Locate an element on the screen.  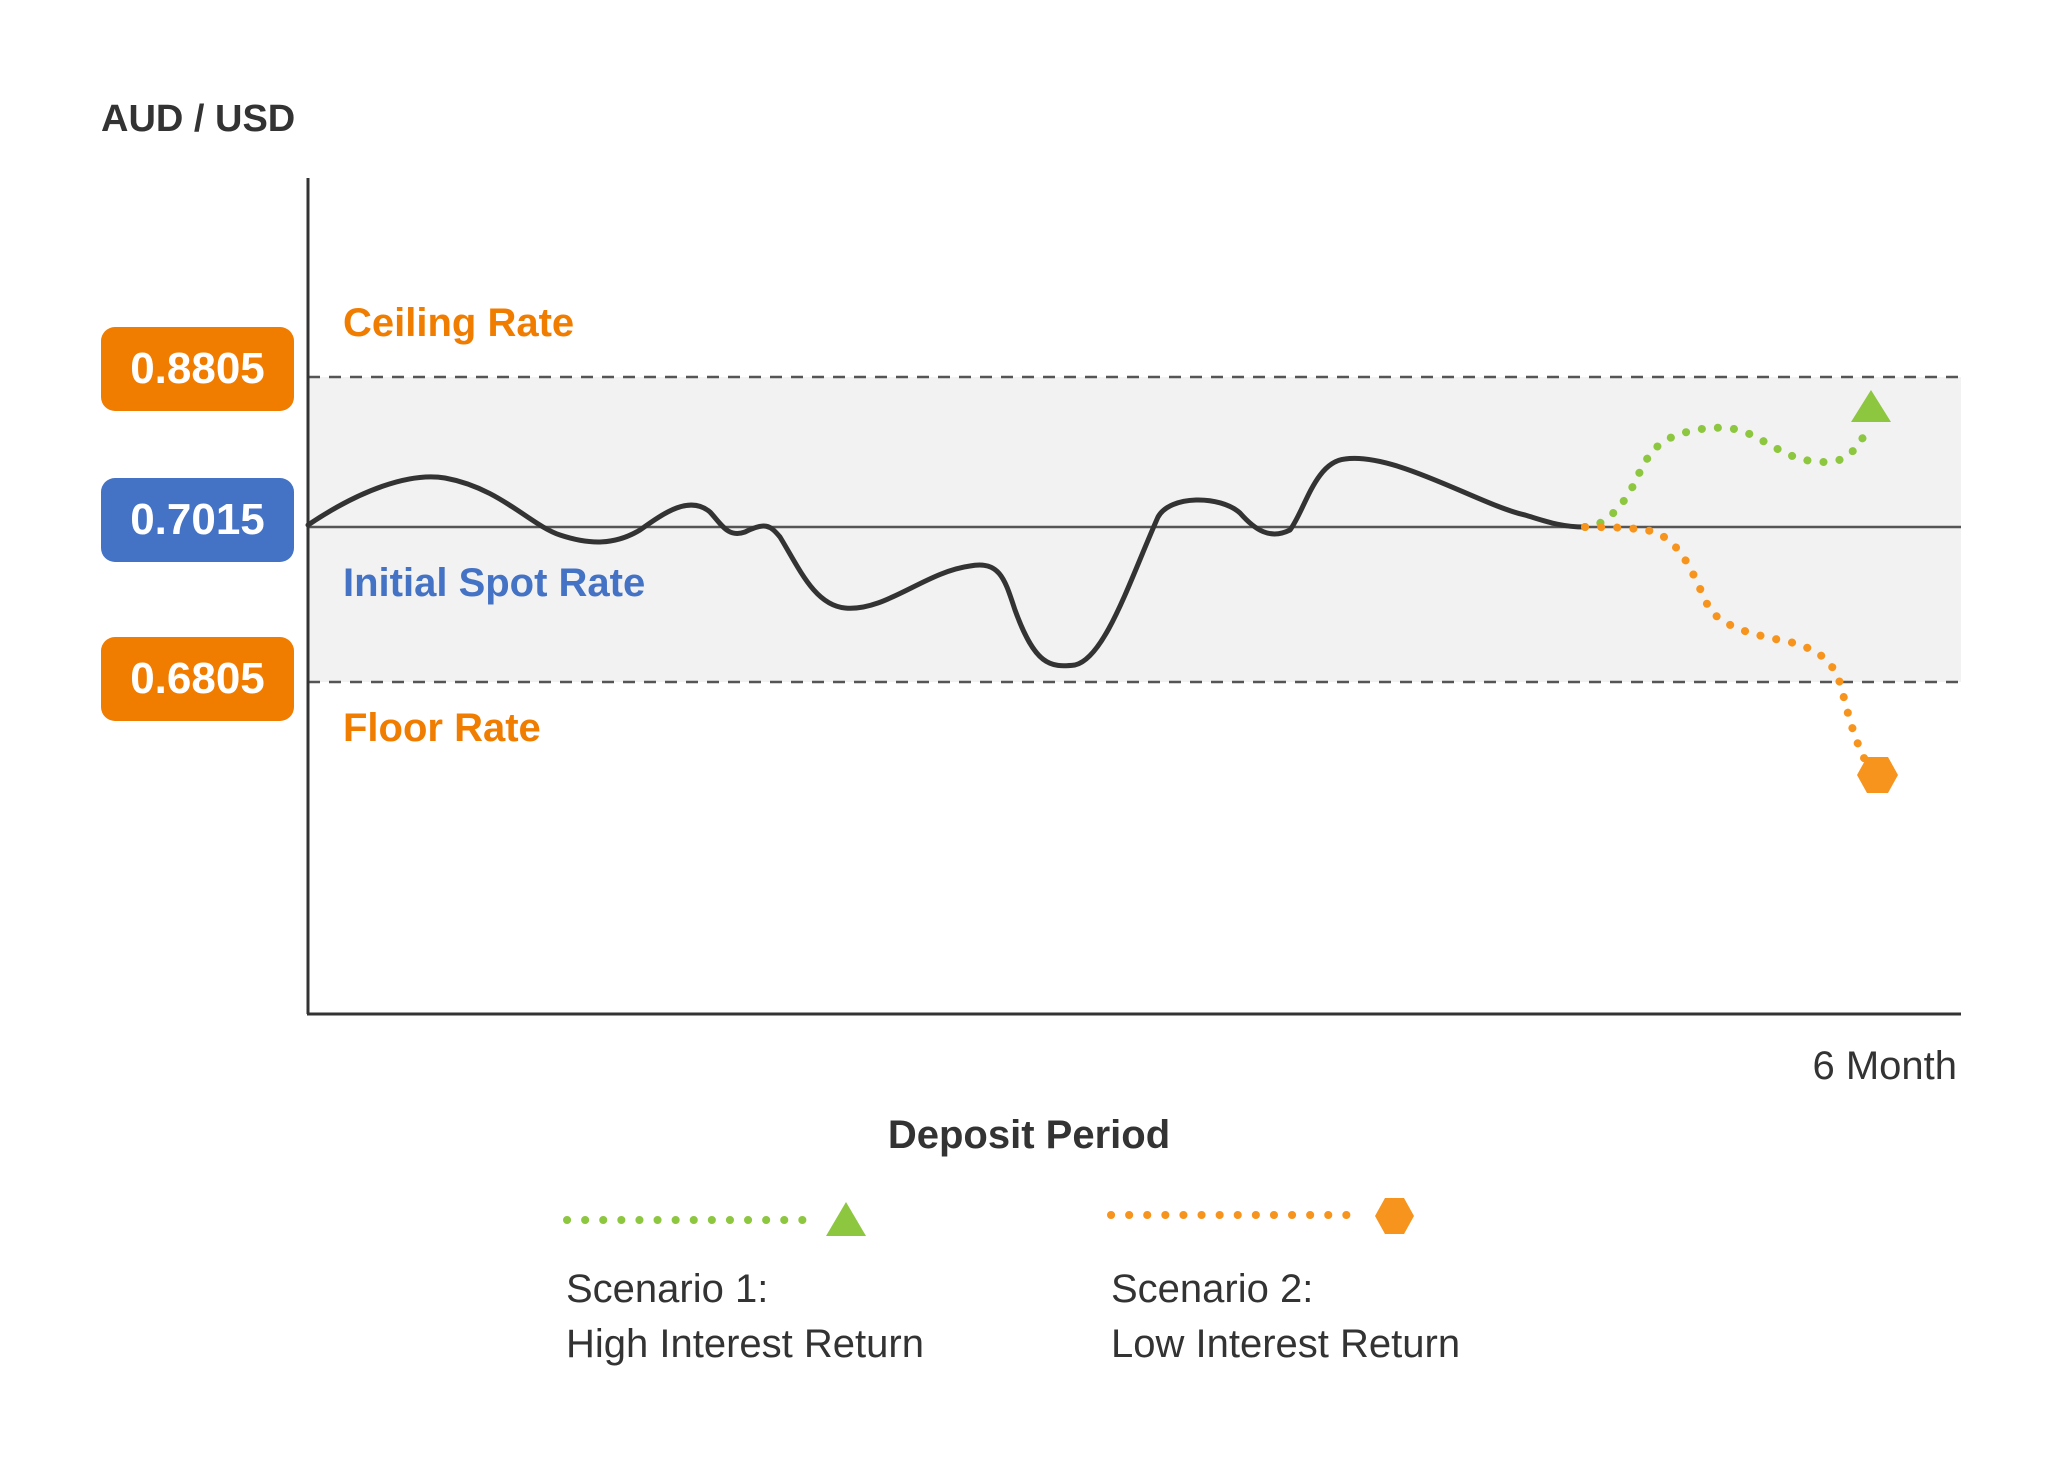
initial-spot-rate-label: Initial Spot Rate is located at coordinates (494, 583).